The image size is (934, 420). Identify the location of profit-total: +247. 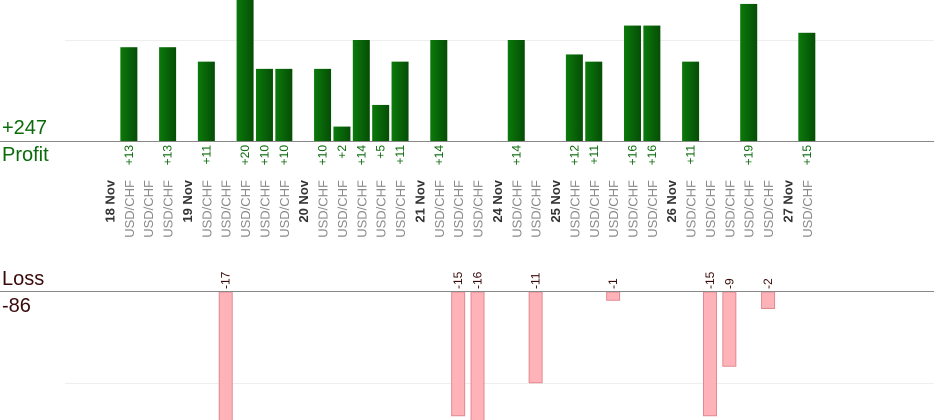
(25, 128).